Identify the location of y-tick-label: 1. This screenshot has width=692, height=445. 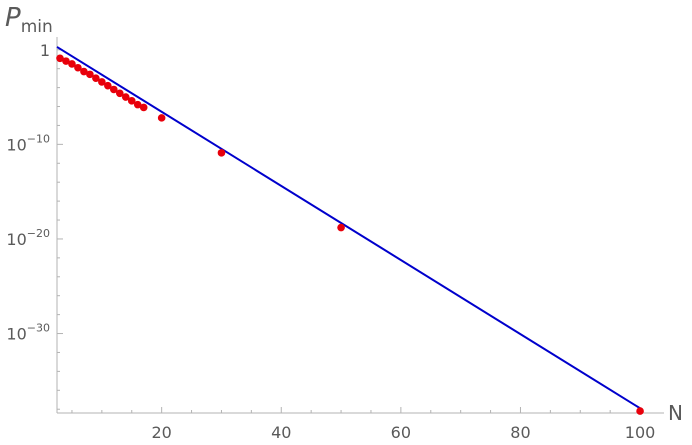
(45, 50).